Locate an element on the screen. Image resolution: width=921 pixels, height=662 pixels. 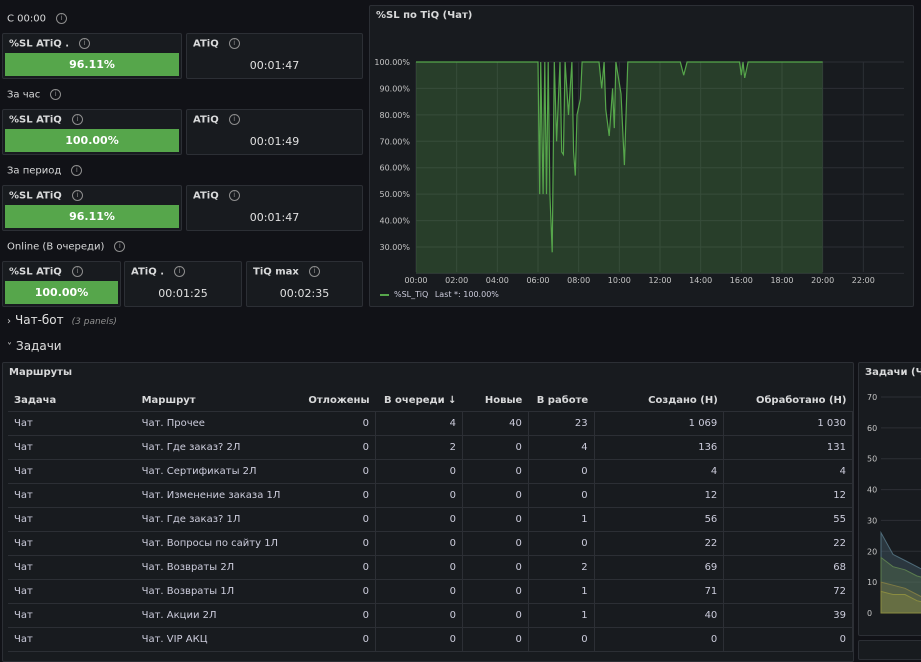
table-cell: 1 is located at coordinates (561, 591).